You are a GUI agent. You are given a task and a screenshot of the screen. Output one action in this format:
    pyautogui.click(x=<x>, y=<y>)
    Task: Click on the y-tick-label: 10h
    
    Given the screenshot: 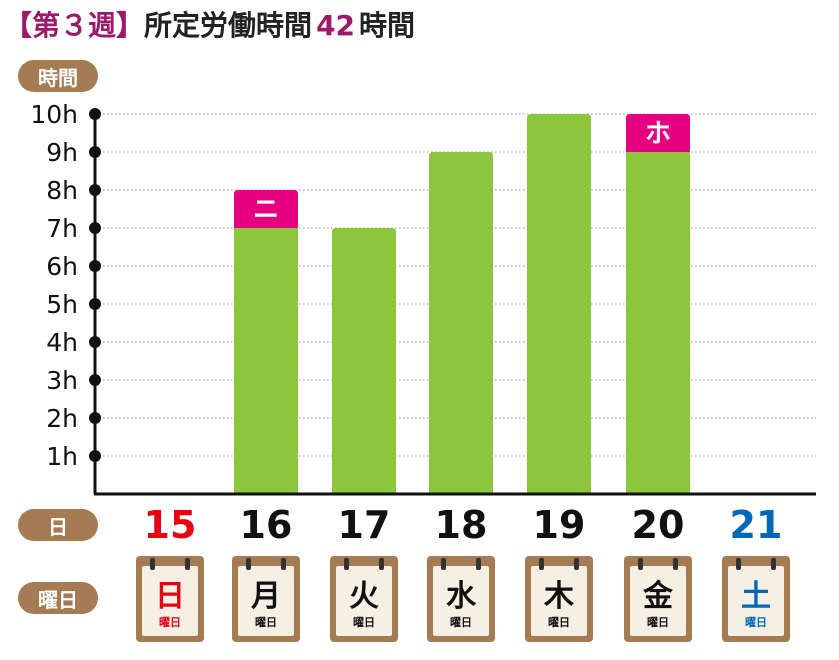 What is the action you would take?
    pyautogui.click(x=54, y=114)
    